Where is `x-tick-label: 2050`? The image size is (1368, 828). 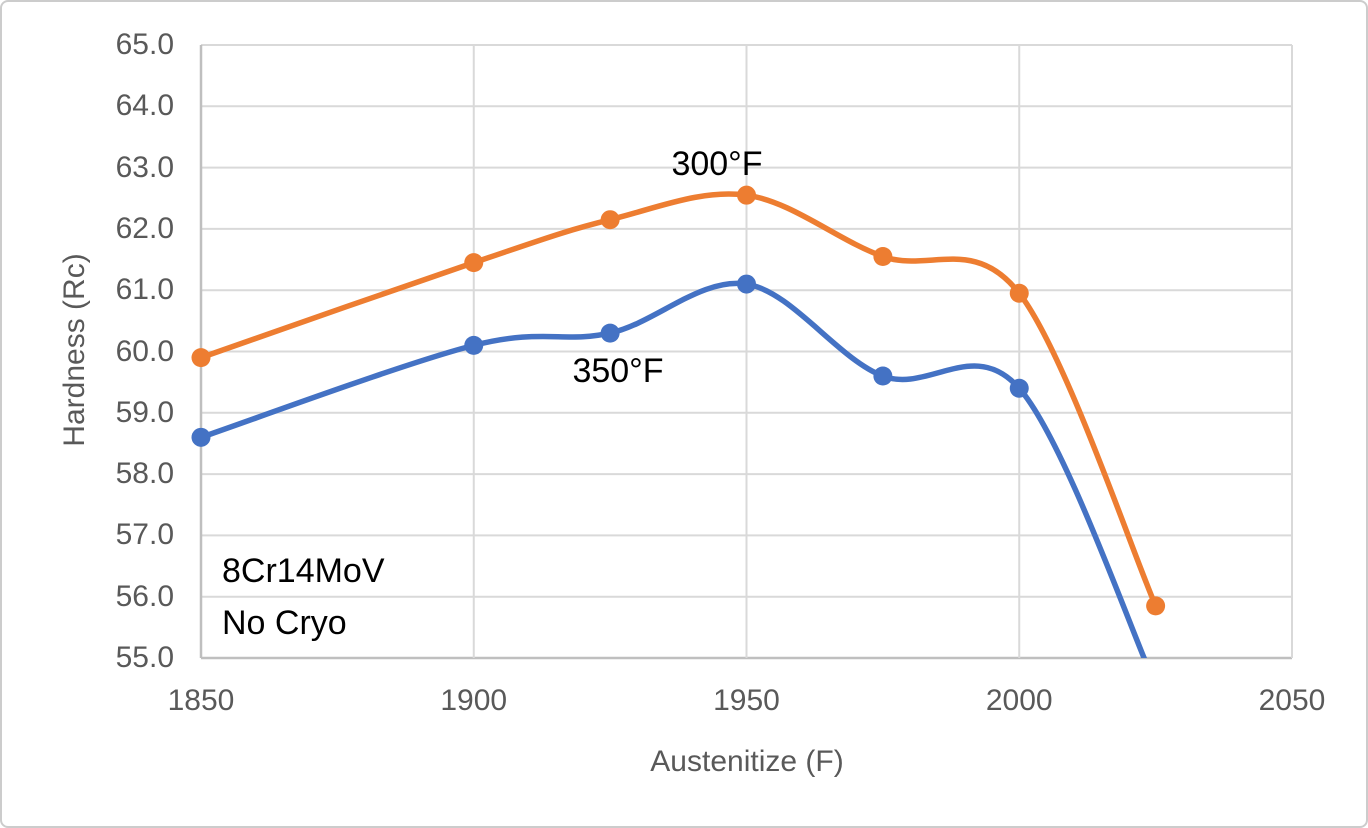
x-tick-label: 2050 is located at coordinates (1292, 700).